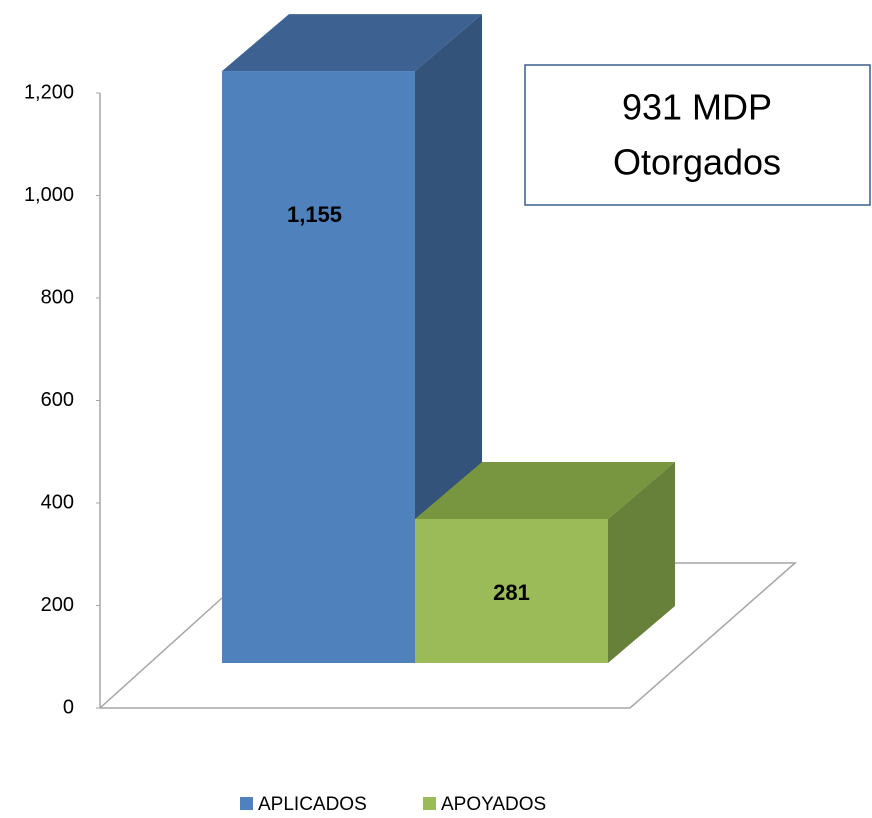  I want to click on bar-side, so click(641, 562).